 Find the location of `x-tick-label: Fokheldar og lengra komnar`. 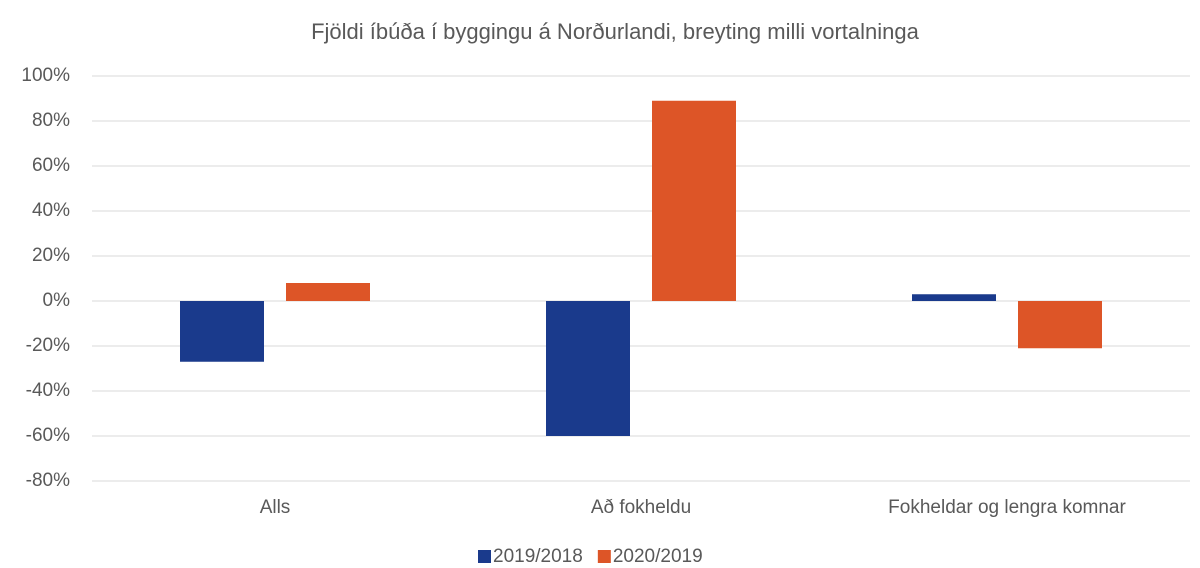

x-tick-label: Fokheldar og lengra komnar is located at coordinates (1007, 507).